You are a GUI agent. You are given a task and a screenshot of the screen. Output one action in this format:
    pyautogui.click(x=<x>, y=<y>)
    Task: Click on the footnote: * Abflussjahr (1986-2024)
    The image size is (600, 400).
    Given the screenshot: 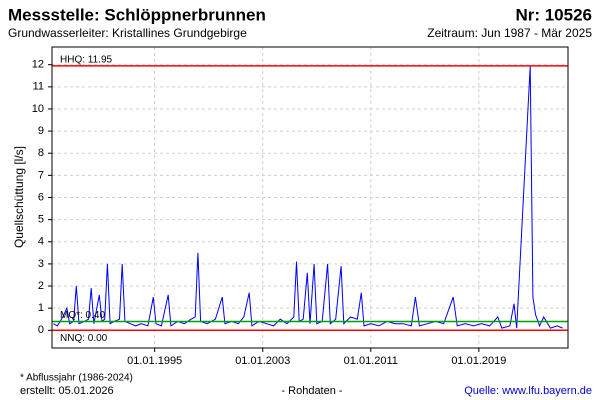 What is the action you would take?
    pyautogui.click(x=76, y=378)
    